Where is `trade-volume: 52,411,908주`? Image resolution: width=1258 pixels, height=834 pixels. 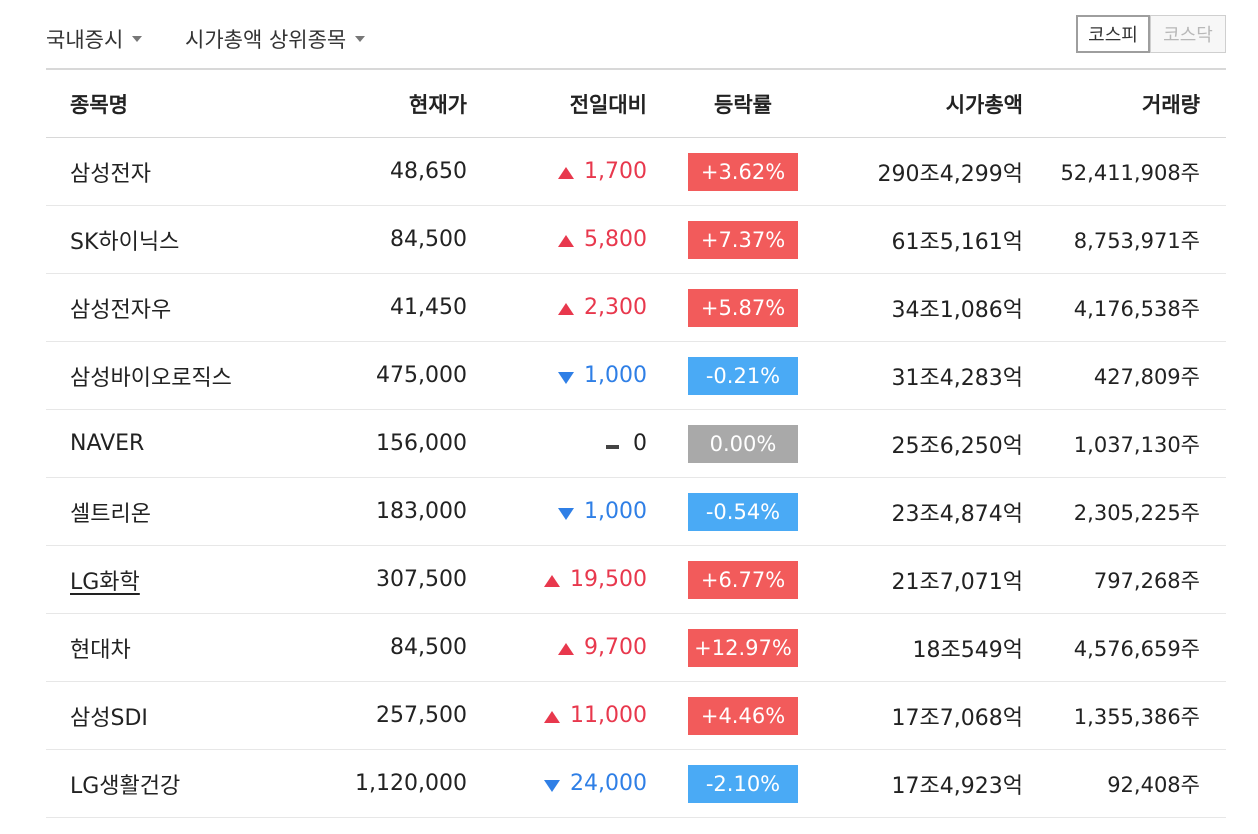 trade-volume: 52,411,908주 is located at coordinates (1130, 172).